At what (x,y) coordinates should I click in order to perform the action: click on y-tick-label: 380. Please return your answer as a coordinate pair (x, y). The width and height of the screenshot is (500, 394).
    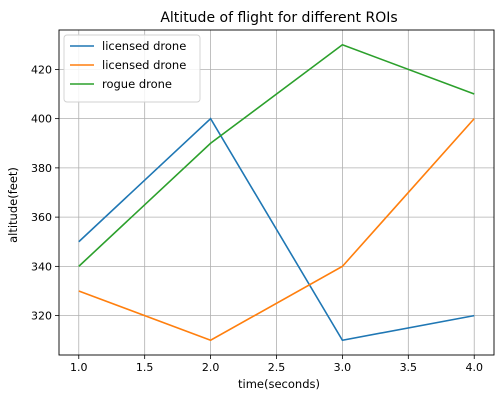
    Looking at the image, I should click on (41, 168).